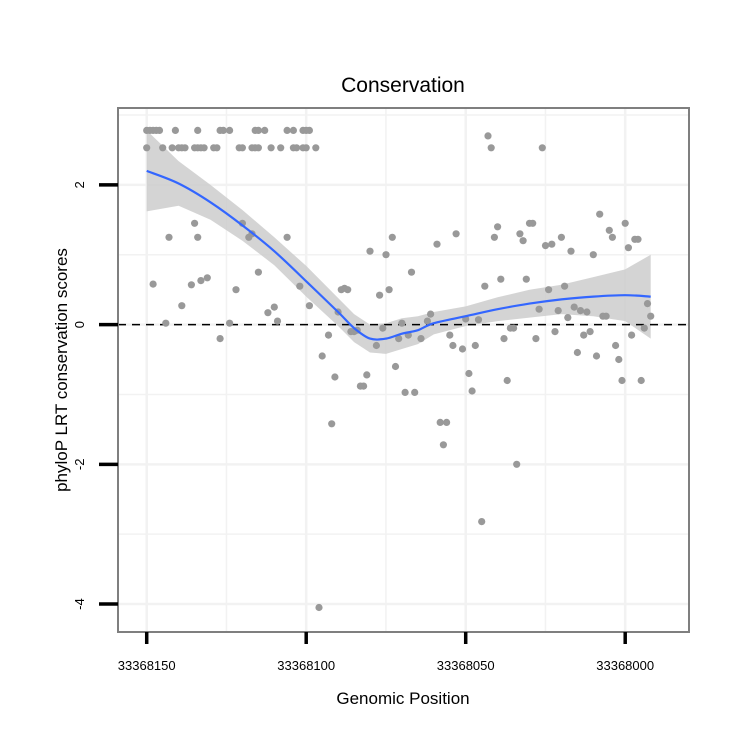 The image size is (750, 750). I want to click on x-tick-label: 33368150, so click(147, 665).